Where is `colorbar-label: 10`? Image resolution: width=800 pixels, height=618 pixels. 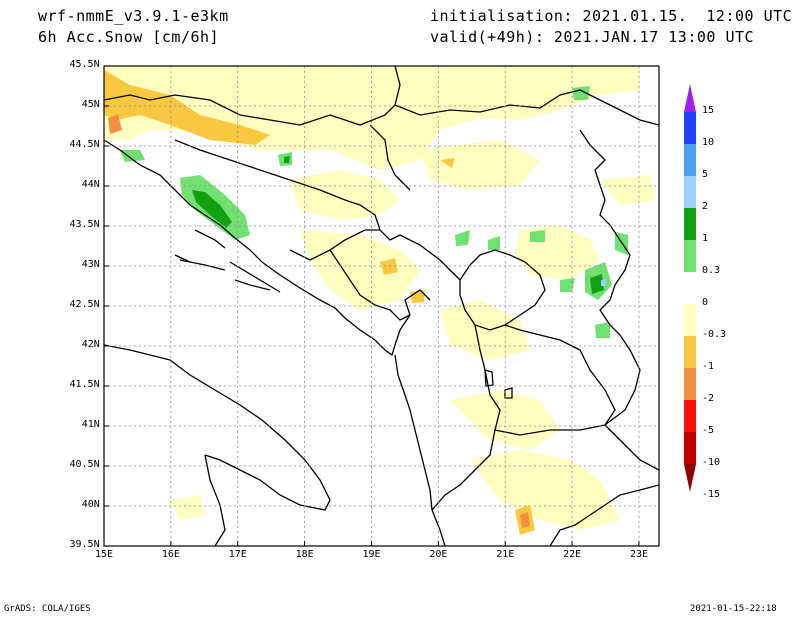
colorbar-label: 10 is located at coordinates (708, 142).